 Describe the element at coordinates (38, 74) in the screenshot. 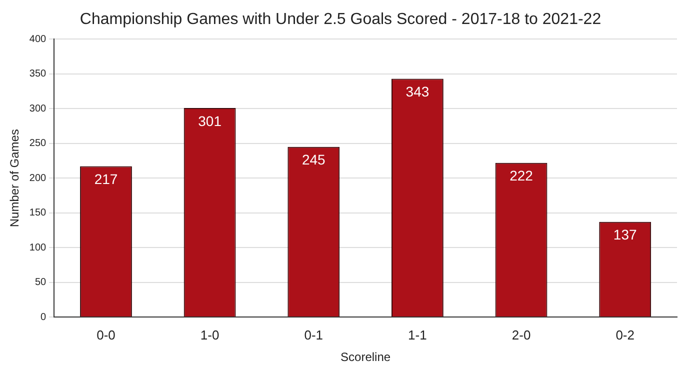

I see `y-tick-label: 350` at that location.